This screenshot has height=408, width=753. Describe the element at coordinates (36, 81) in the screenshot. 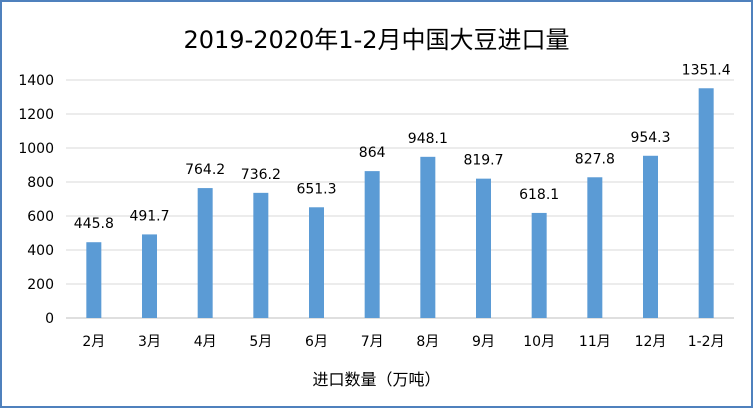

I see `y-tick-label: 1400` at that location.